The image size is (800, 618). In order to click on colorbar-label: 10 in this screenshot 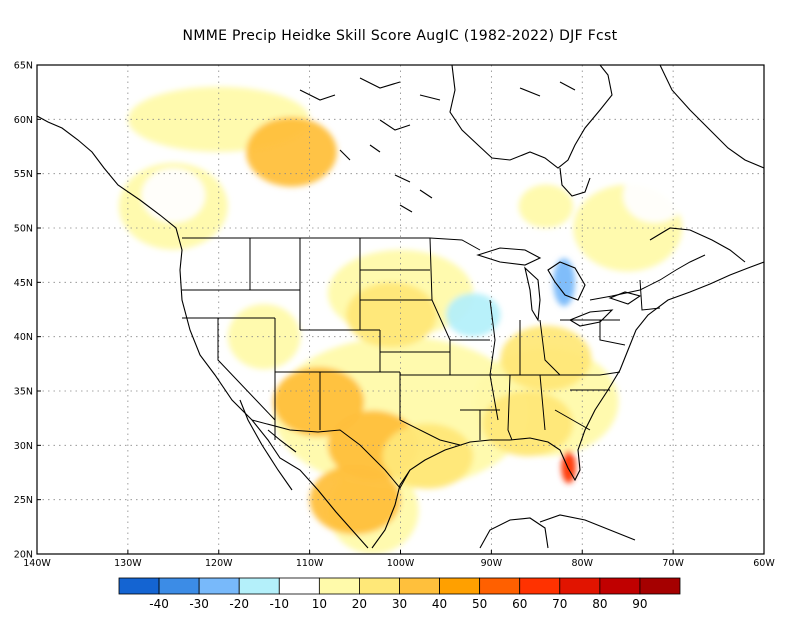, I will do `click(319, 604)`.